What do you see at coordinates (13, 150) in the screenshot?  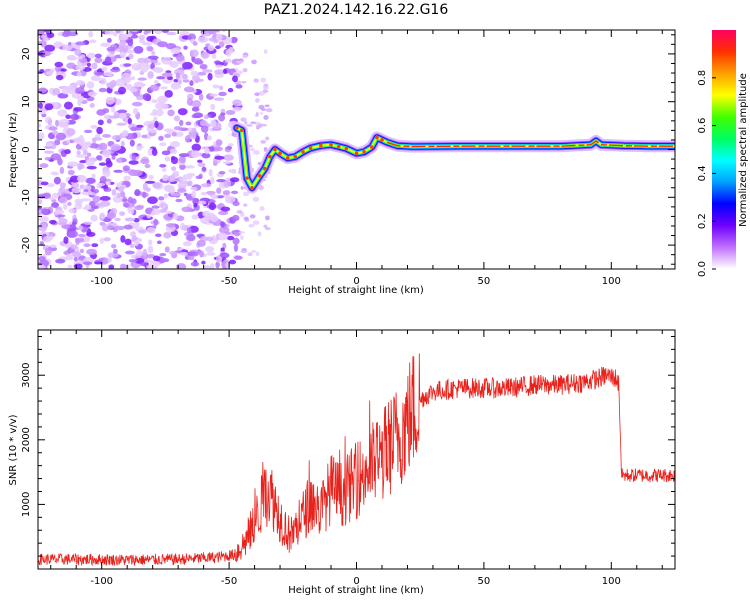 I see `spectrogram-y-label: Frequency (Hz)` at bounding box center [13, 150].